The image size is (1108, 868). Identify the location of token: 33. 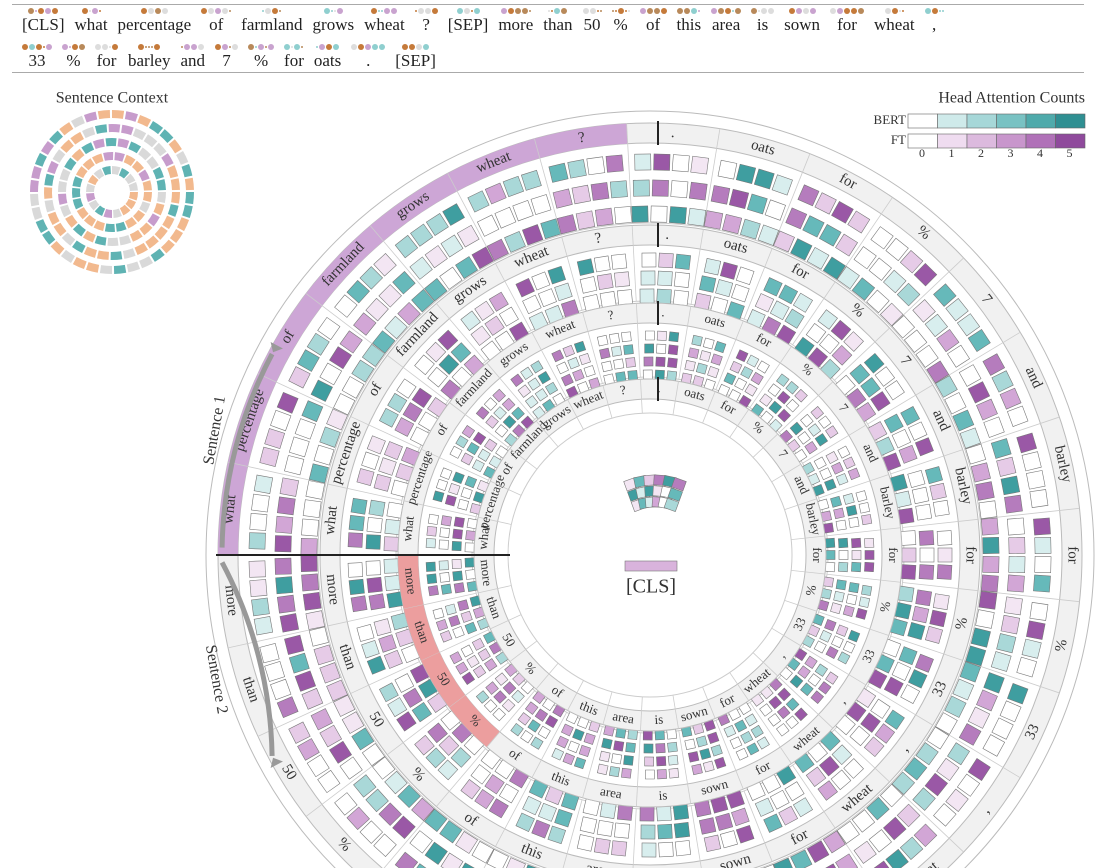
(37, 56).